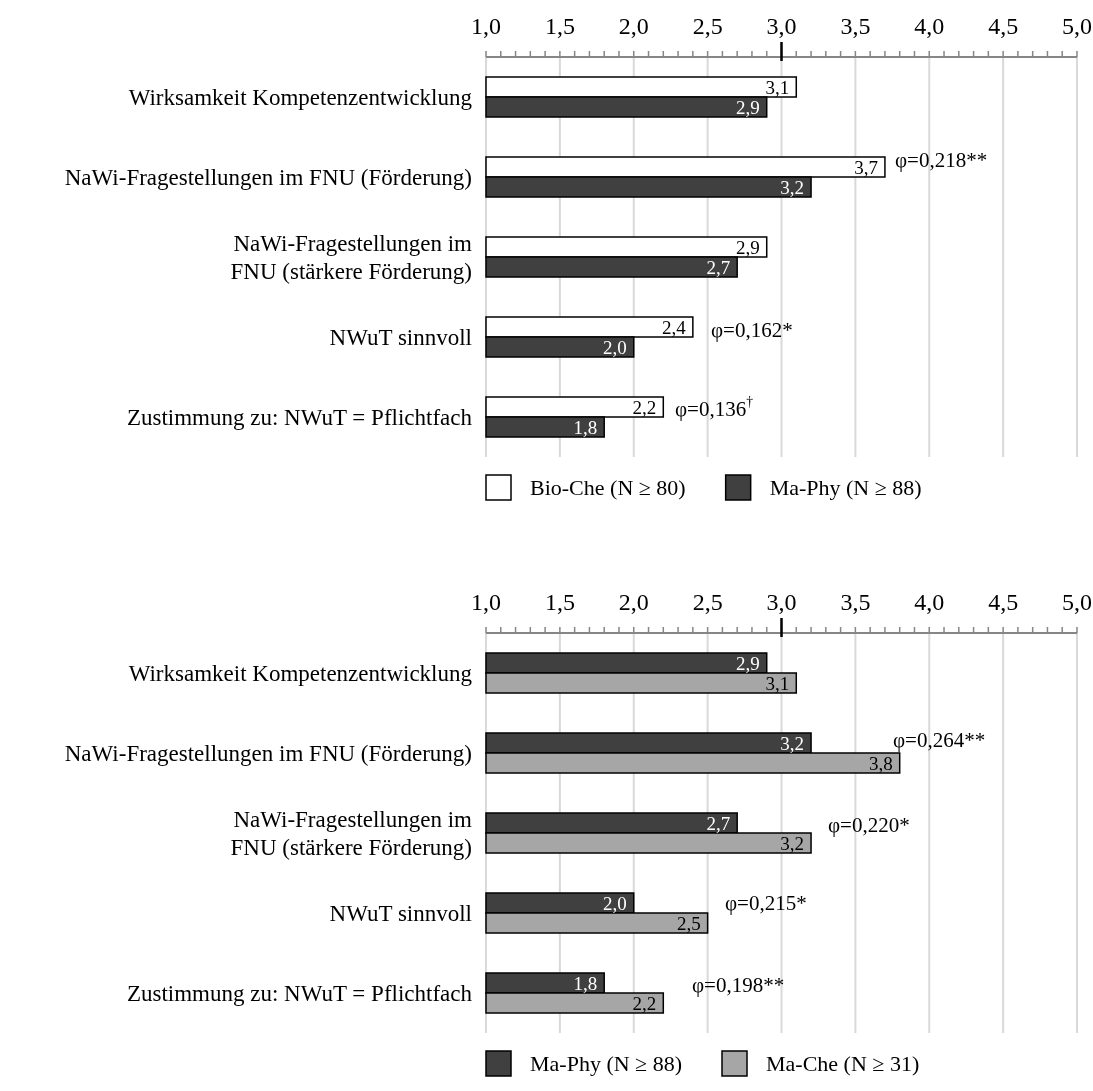 This screenshot has width=1093, height=1091. I want to click on data-label: 3,8, so click(880, 763).